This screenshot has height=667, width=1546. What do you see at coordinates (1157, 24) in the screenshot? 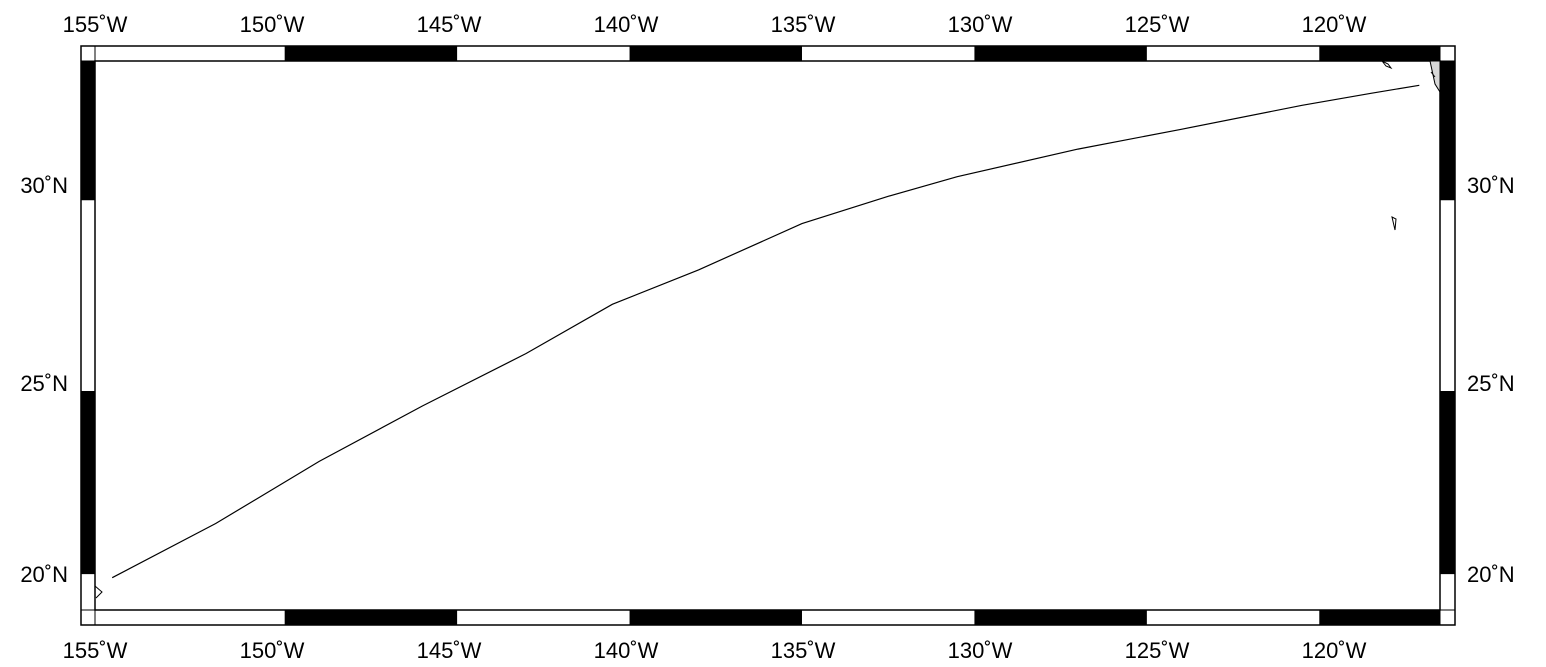
I see `top-tick-label: 125˚W` at bounding box center [1157, 24].